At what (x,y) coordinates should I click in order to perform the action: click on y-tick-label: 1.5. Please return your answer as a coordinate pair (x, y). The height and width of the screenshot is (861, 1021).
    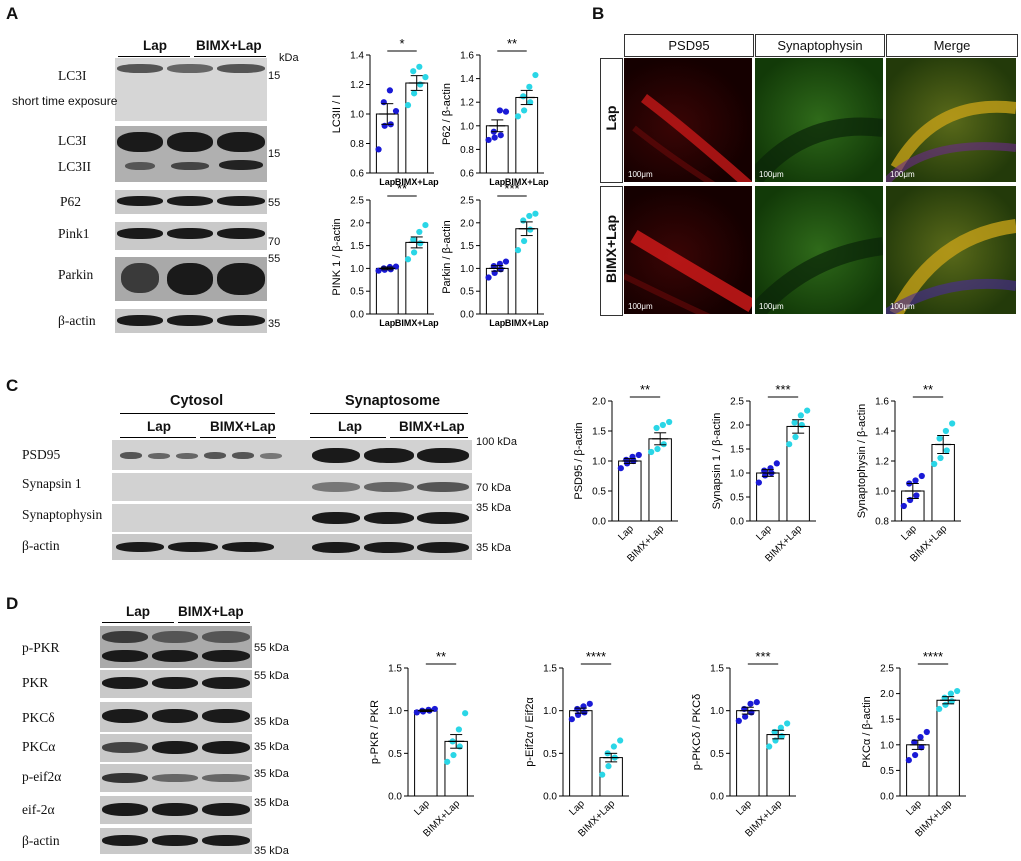
    Looking at the image, I should click on (395, 669).